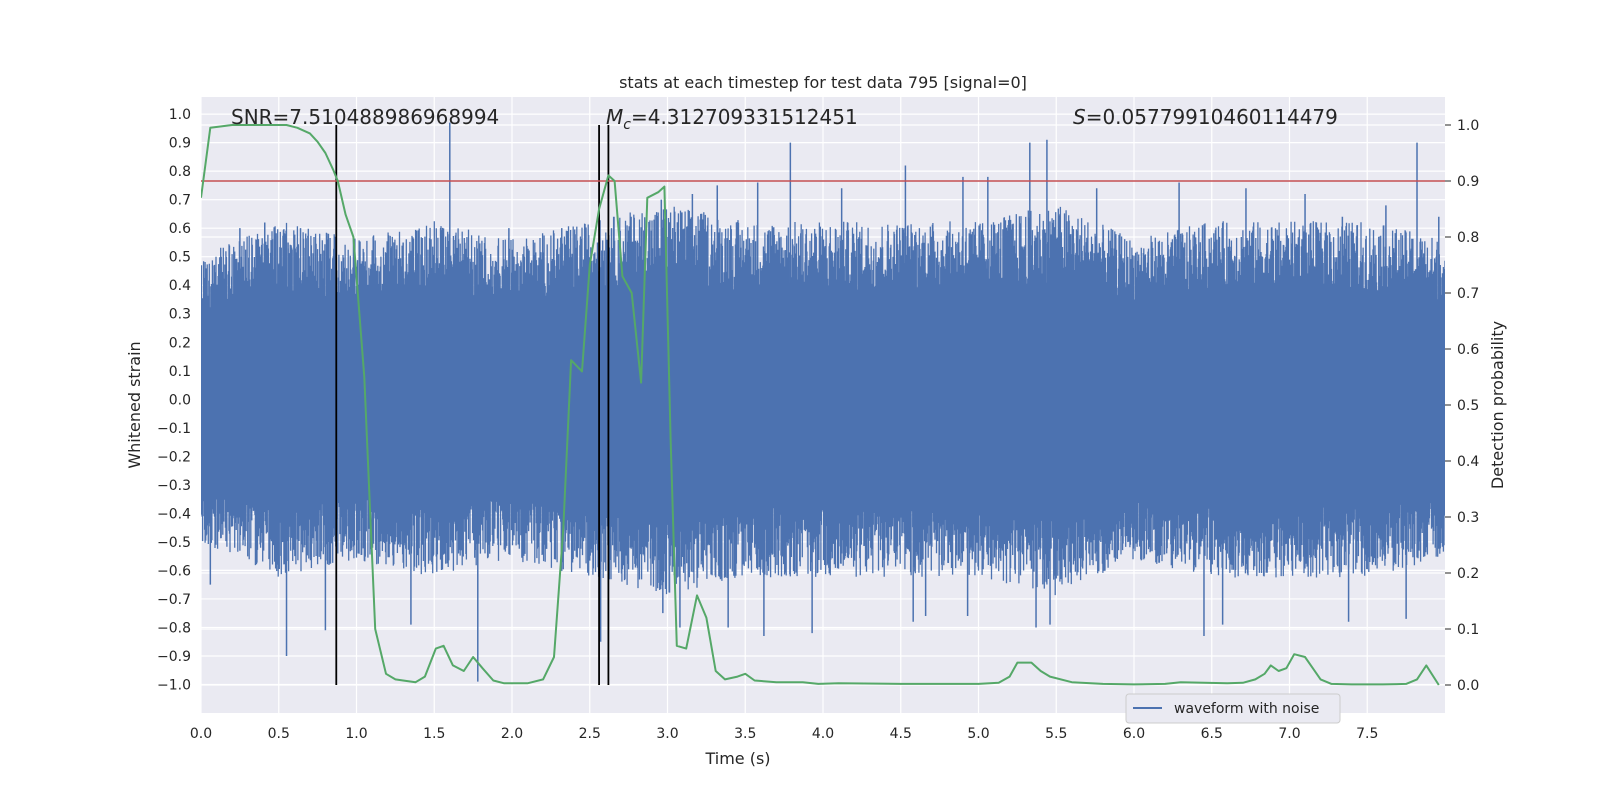 The height and width of the screenshot is (804, 1600). I want to click on y-right-tick-label: 0.2, so click(1468, 574).